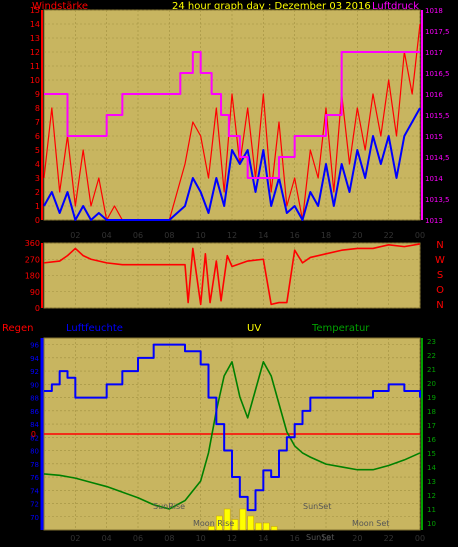 Image resolution: width=458 pixels, height=547 pixels. What do you see at coordinates (431, 510) in the screenshot?
I see `y-right-tick-label: 11` at bounding box center [431, 510].